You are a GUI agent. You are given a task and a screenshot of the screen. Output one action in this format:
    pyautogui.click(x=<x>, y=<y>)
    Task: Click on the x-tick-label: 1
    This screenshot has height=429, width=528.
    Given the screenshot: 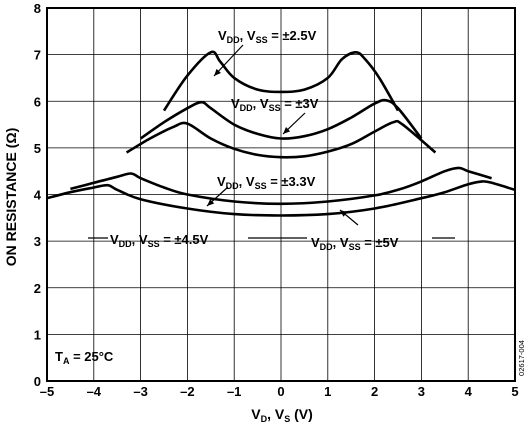 What is the action you would take?
    pyautogui.click(x=327, y=391)
    